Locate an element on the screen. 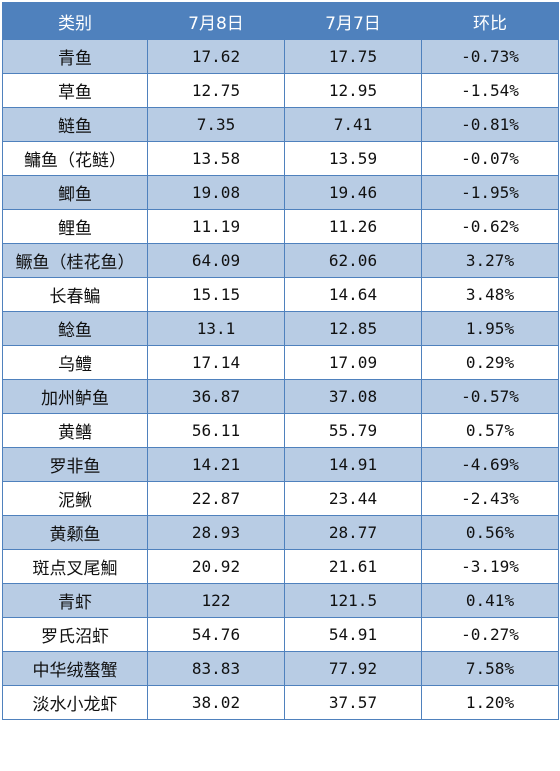 The height and width of the screenshot is (771, 560). table-row: 鳜鱼（桂花鱼） 64.09 62.06 3.27% is located at coordinates (280, 260).